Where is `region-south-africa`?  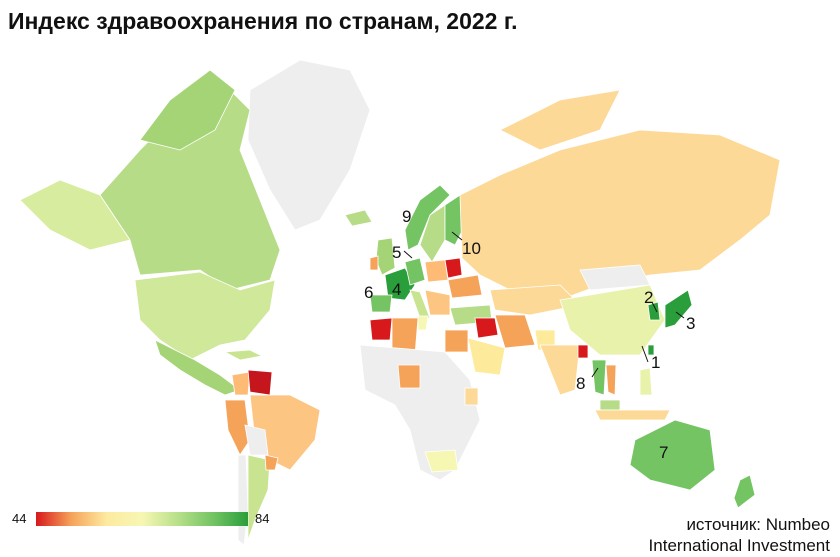 region-south-africa is located at coordinates (441, 461).